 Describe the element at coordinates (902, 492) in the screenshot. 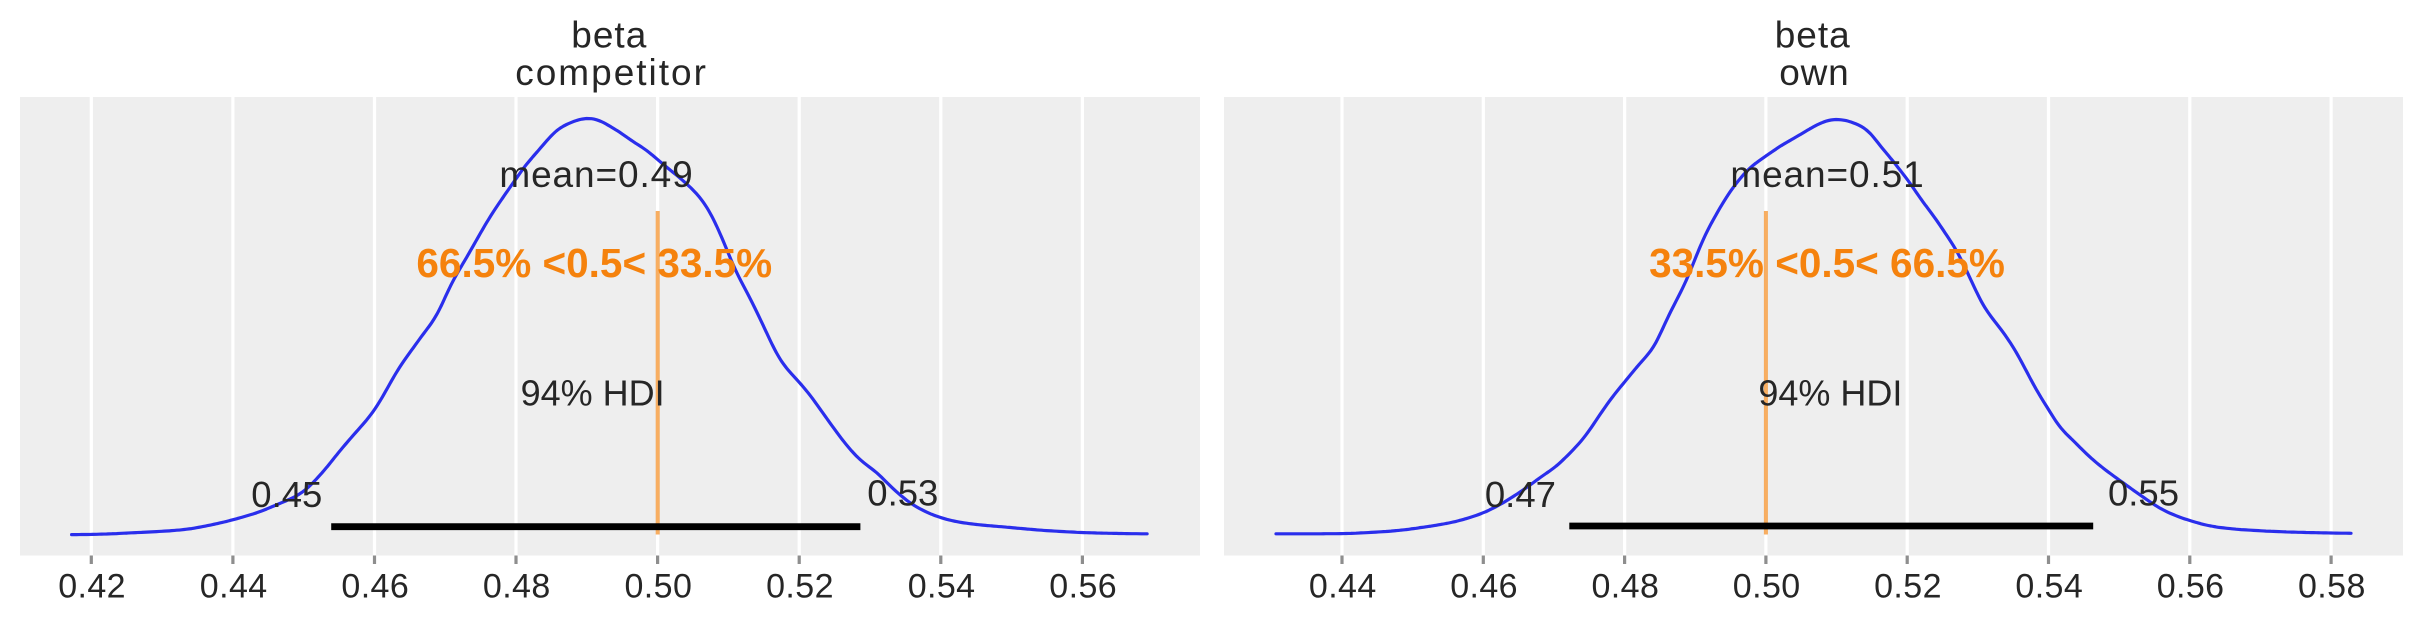

I see `svg-text: 0.53` at that location.